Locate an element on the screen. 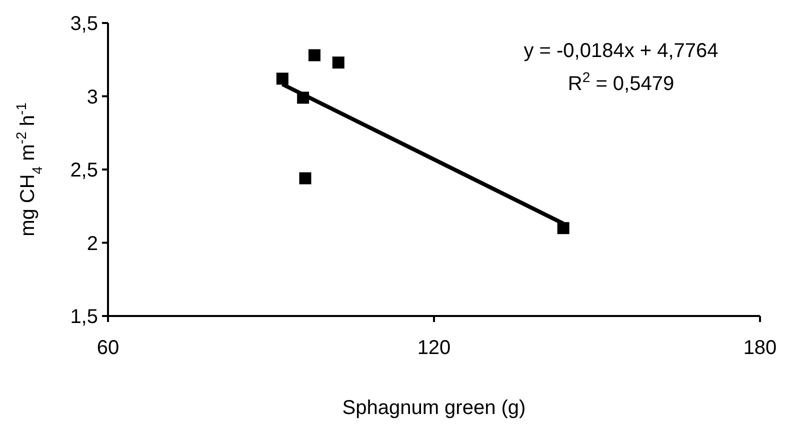 The height and width of the screenshot is (429, 786). x-axis-title: Sphagnum green (g) is located at coordinates (434, 408).